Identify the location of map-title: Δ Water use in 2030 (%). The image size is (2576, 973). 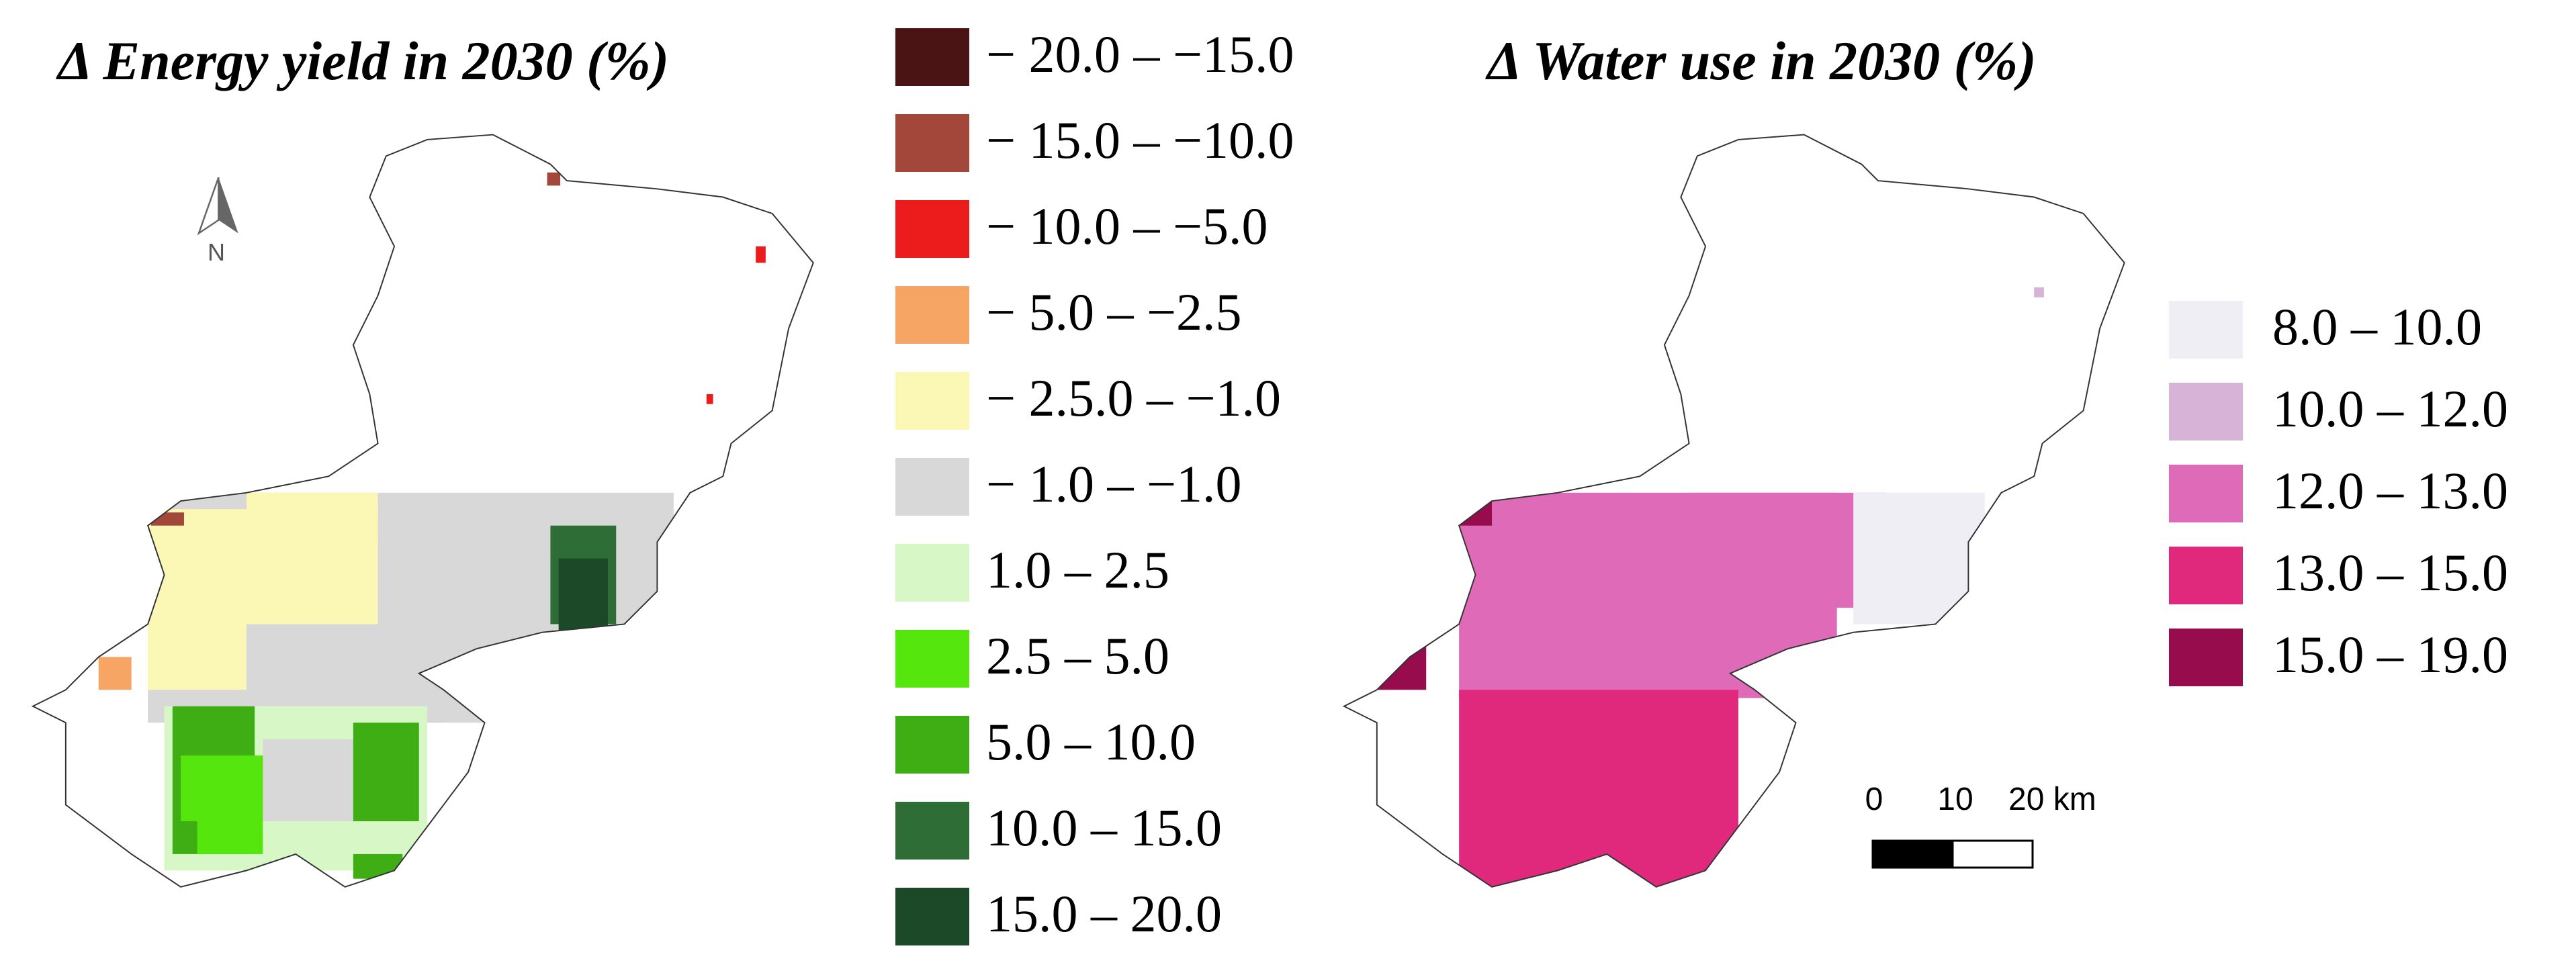
(1761, 61).